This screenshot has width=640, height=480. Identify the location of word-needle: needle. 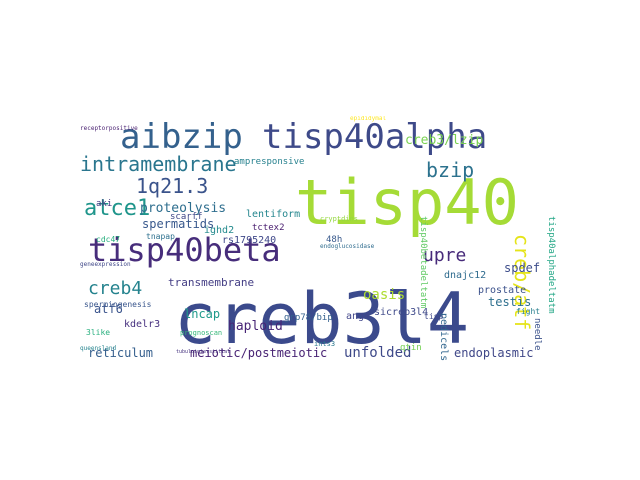
(537, 334).